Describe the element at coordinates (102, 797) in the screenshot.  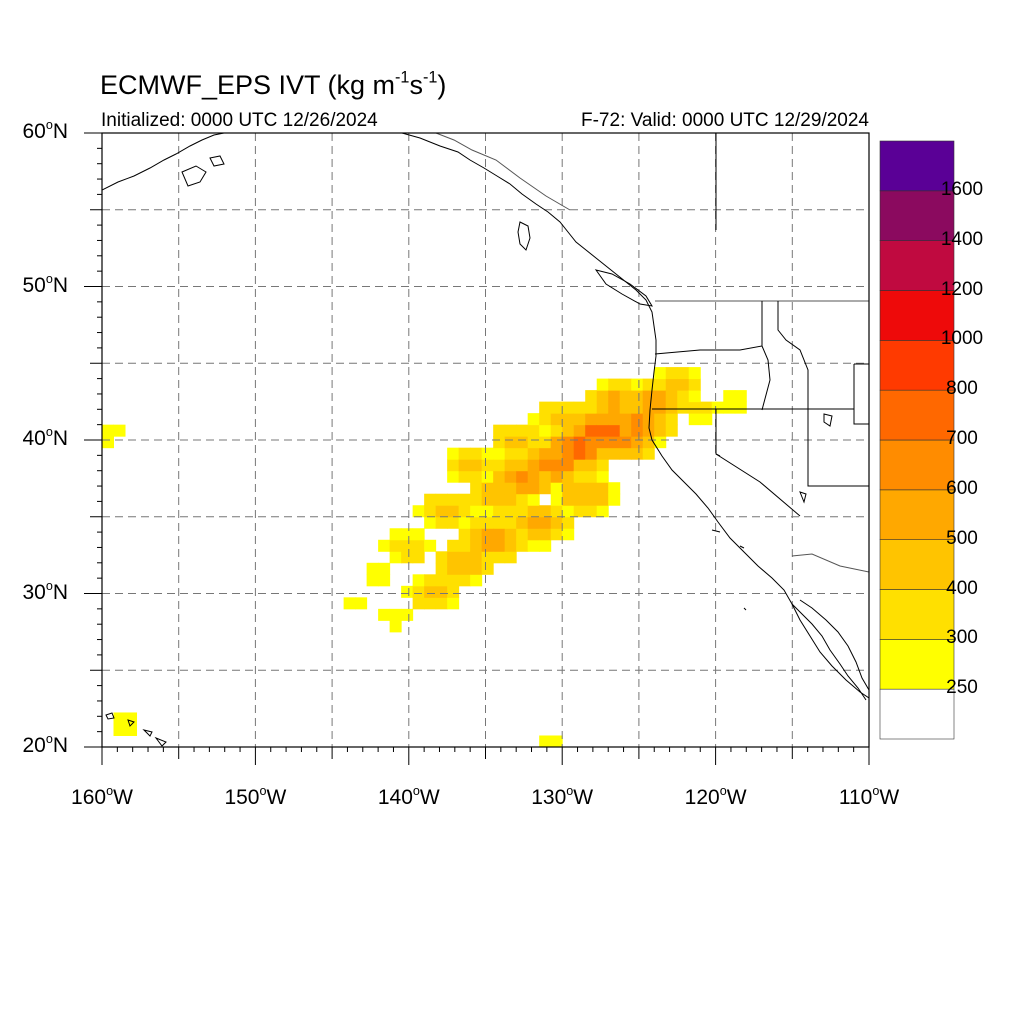
I see `longitude-label: 160oW` at that location.